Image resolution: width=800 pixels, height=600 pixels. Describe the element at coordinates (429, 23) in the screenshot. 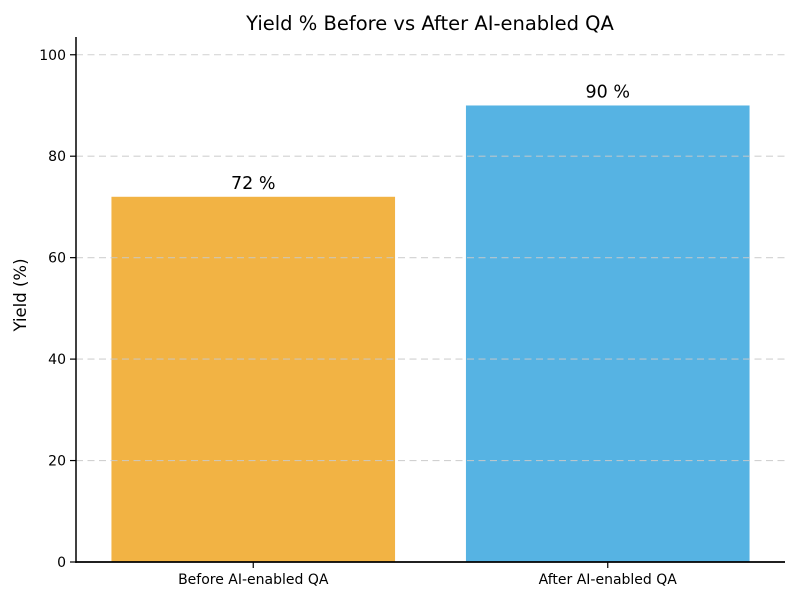

I see `chart-title: Yield % Before vs After AI-enabled QA` at that location.